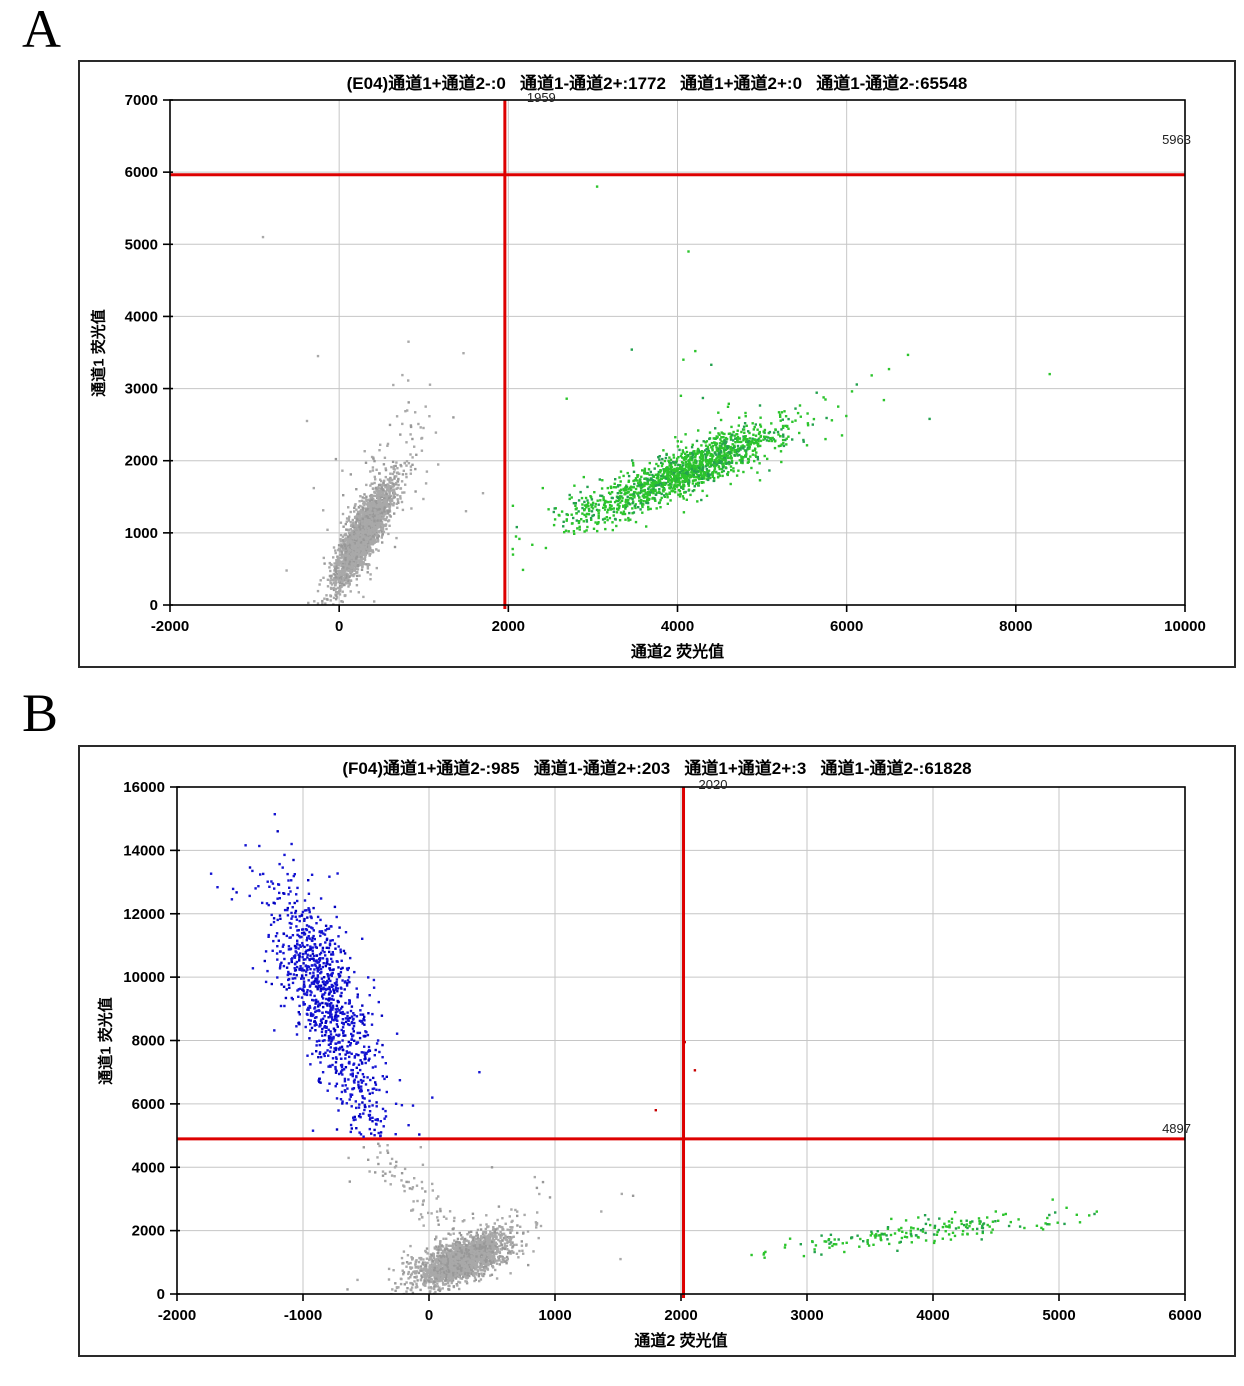 This screenshot has width=1244, height=1386. What do you see at coordinates (1058, 1315) in the screenshot?
I see `x-tick-label: 5000` at bounding box center [1058, 1315].